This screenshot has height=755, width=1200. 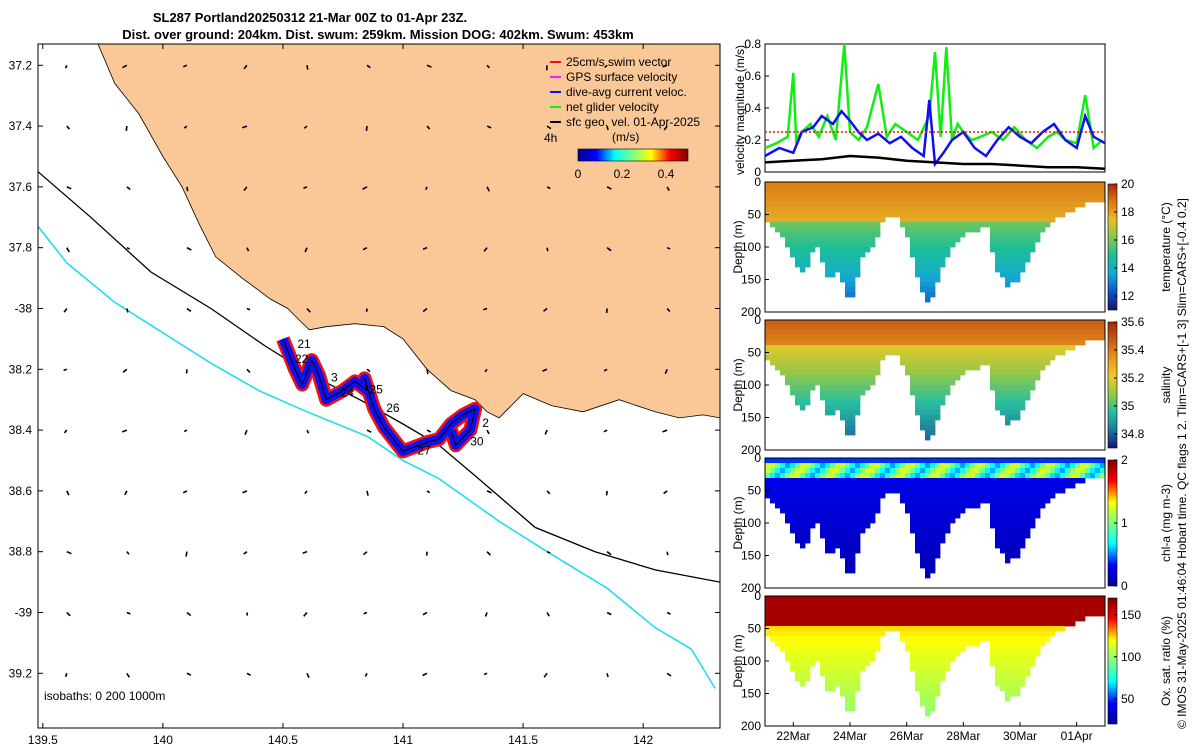 I want to click on map-xtick-label: 141, so click(x=403, y=740).